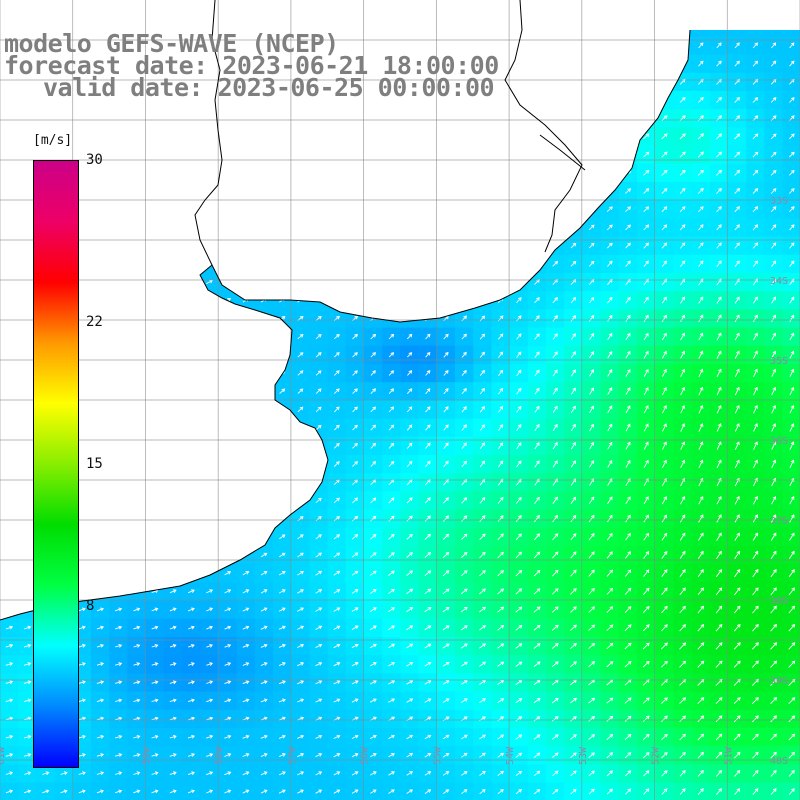 The image size is (800, 800). What do you see at coordinates (728, 755) in the screenshot?
I see `longitude-label: 51W` at bounding box center [728, 755].